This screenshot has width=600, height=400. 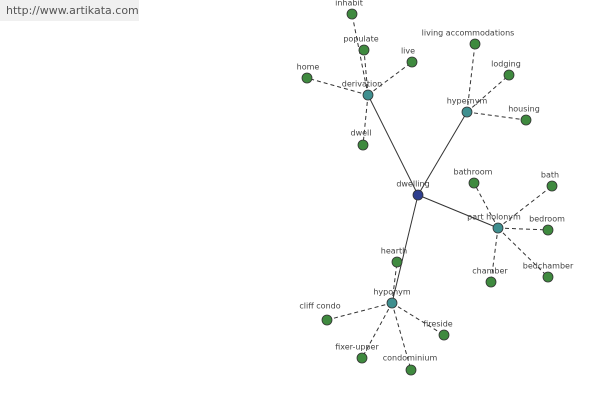 I want to click on node-label: cliff condo, so click(x=319, y=306).